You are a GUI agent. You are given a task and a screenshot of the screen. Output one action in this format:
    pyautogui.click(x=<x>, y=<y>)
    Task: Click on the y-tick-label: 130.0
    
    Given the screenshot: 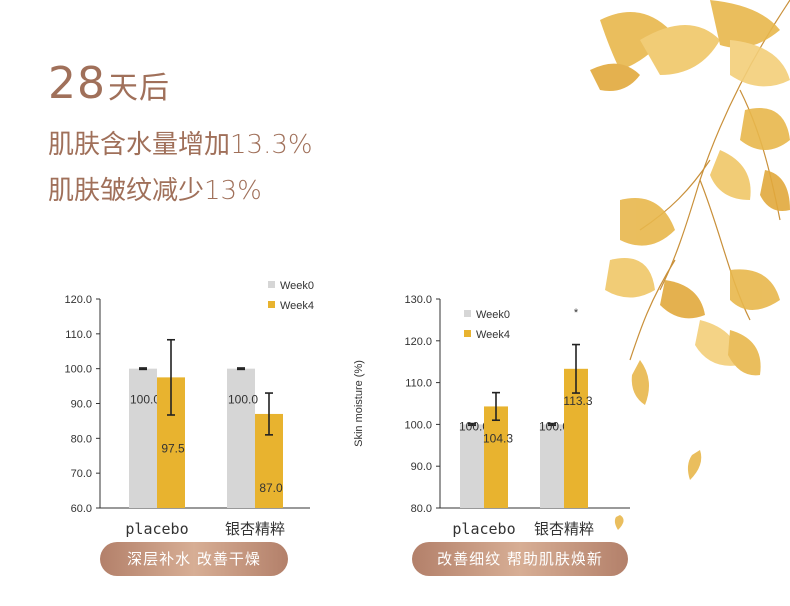 What is the action you would take?
    pyautogui.click(x=418, y=300)
    